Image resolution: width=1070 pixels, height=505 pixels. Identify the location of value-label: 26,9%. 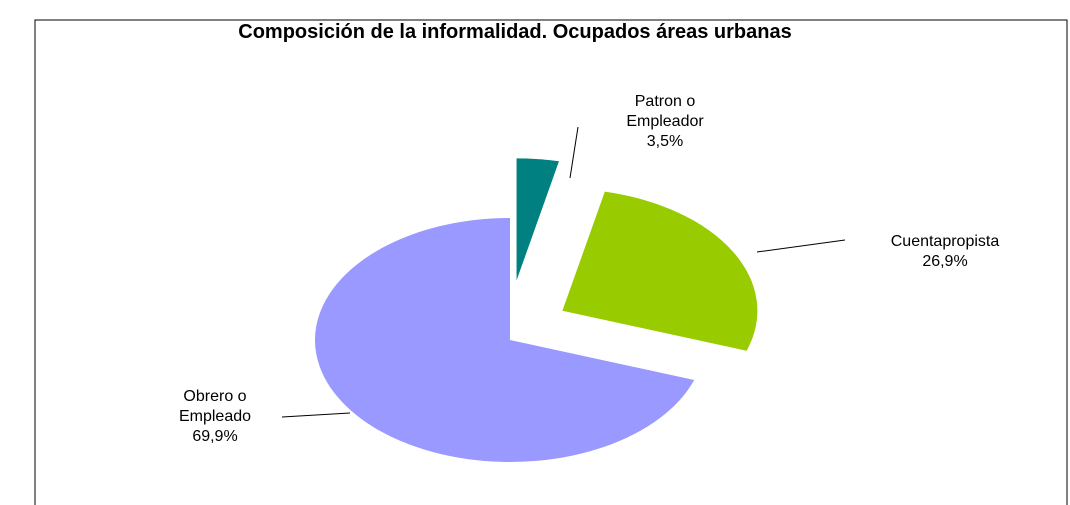
(945, 261).